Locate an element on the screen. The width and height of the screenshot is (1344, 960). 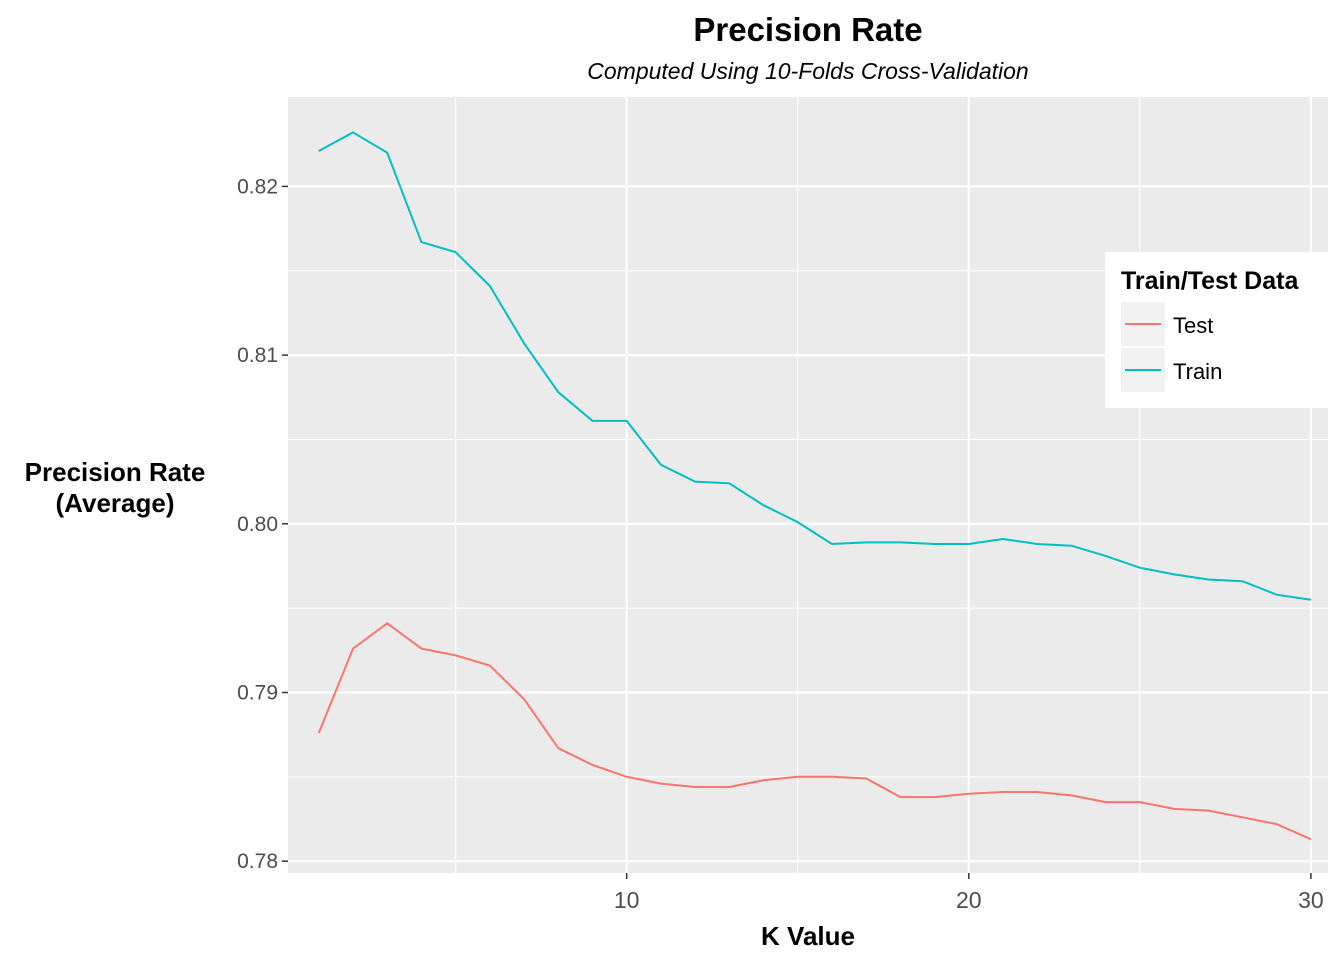
x-tick-label: 20 is located at coordinates (969, 900).